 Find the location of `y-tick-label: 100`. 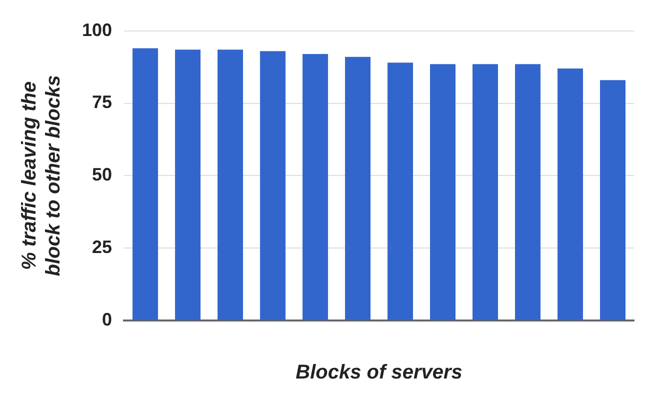

y-tick-label: 100 is located at coordinates (97, 30).